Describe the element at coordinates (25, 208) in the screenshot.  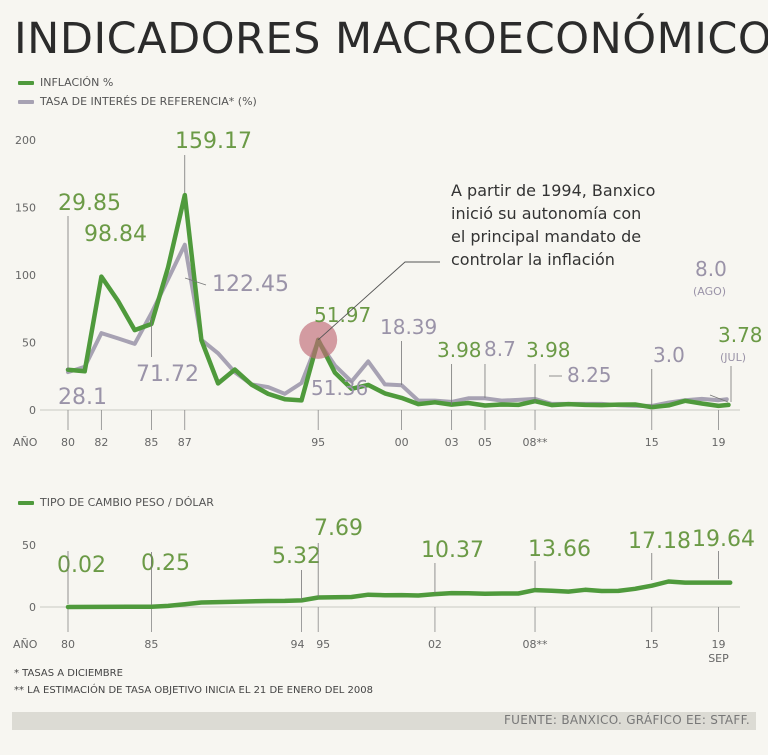
I see `y-tick-label: 150` at that location.